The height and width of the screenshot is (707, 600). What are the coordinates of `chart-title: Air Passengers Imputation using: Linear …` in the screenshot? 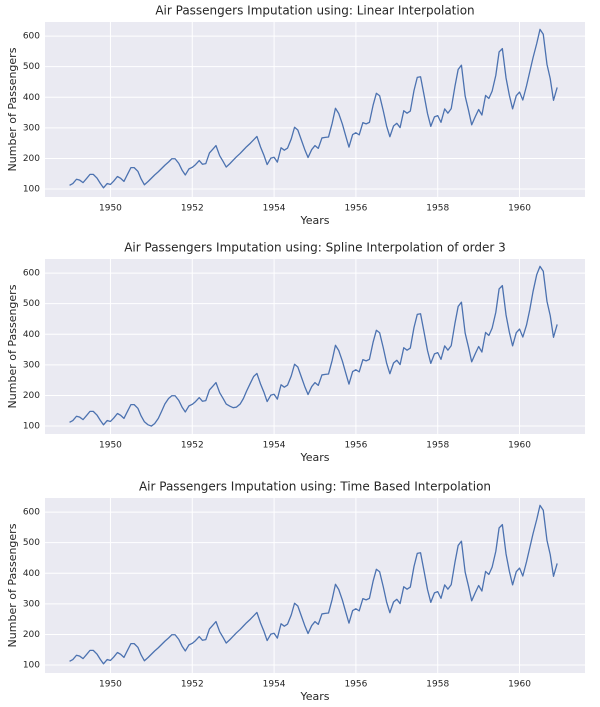 It's located at (314, 11).